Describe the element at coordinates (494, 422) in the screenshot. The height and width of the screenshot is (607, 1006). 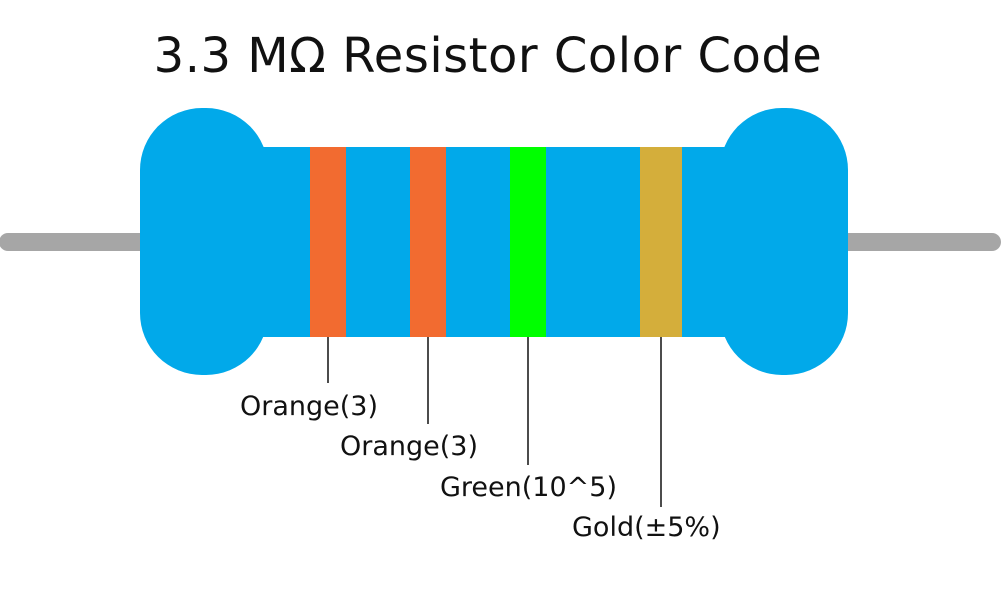
I see `band-leader-lines` at that location.